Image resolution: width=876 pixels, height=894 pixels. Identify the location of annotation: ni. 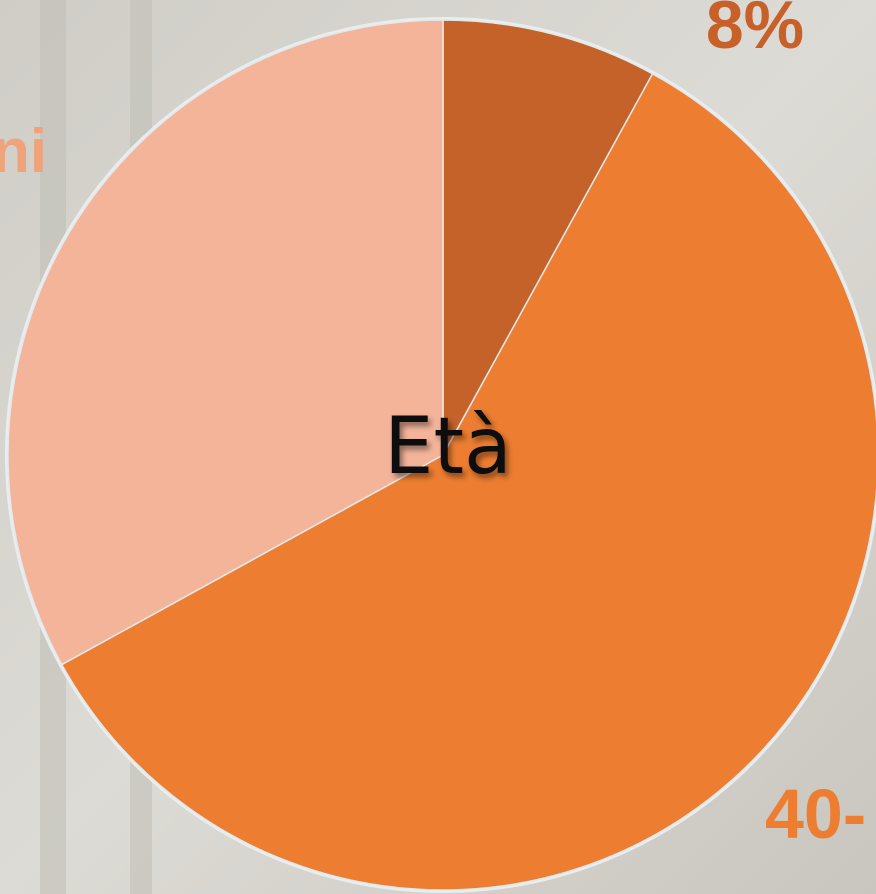
(23, 151).